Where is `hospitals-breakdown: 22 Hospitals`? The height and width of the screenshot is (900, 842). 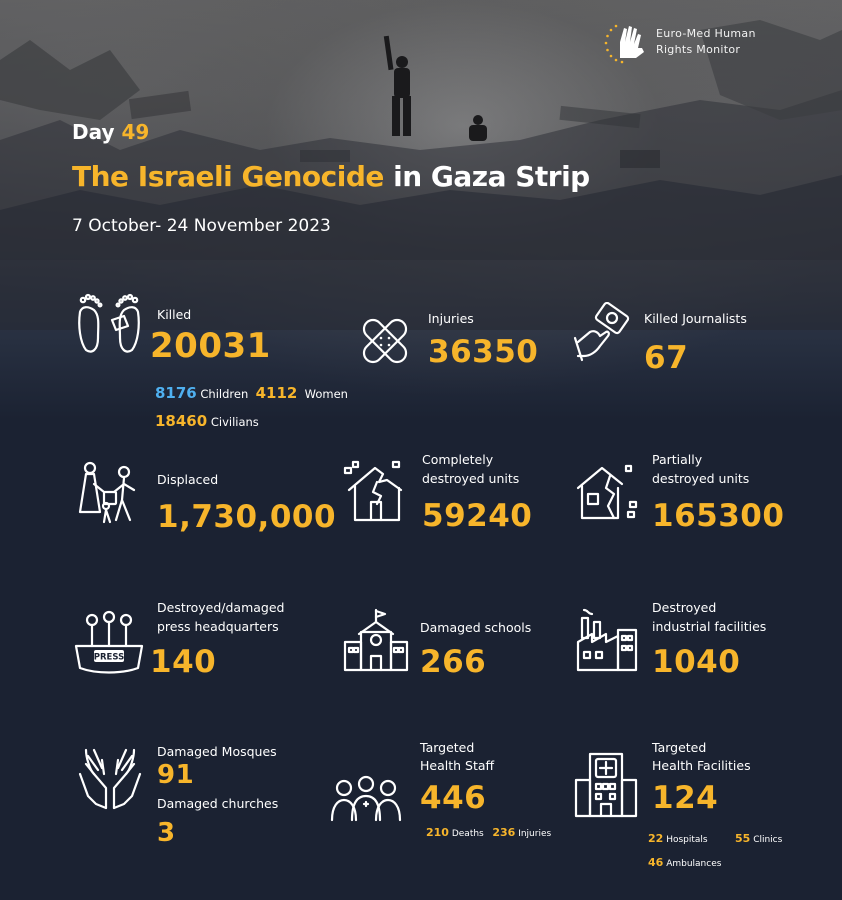 hospitals-breakdown: 22 Hospitals is located at coordinates (678, 838).